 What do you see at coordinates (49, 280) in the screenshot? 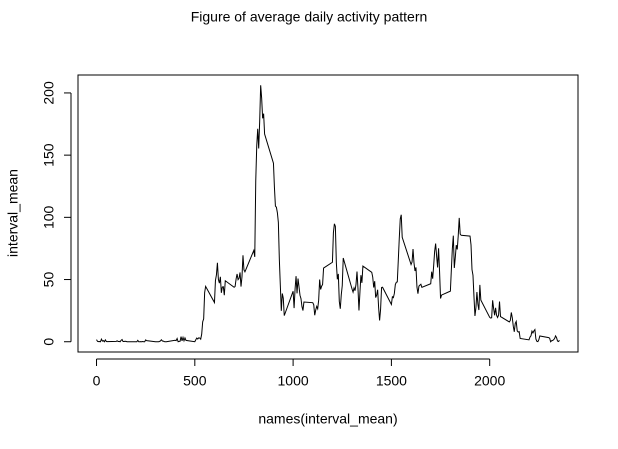
I see `y-tick-label: 50` at bounding box center [49, 280].